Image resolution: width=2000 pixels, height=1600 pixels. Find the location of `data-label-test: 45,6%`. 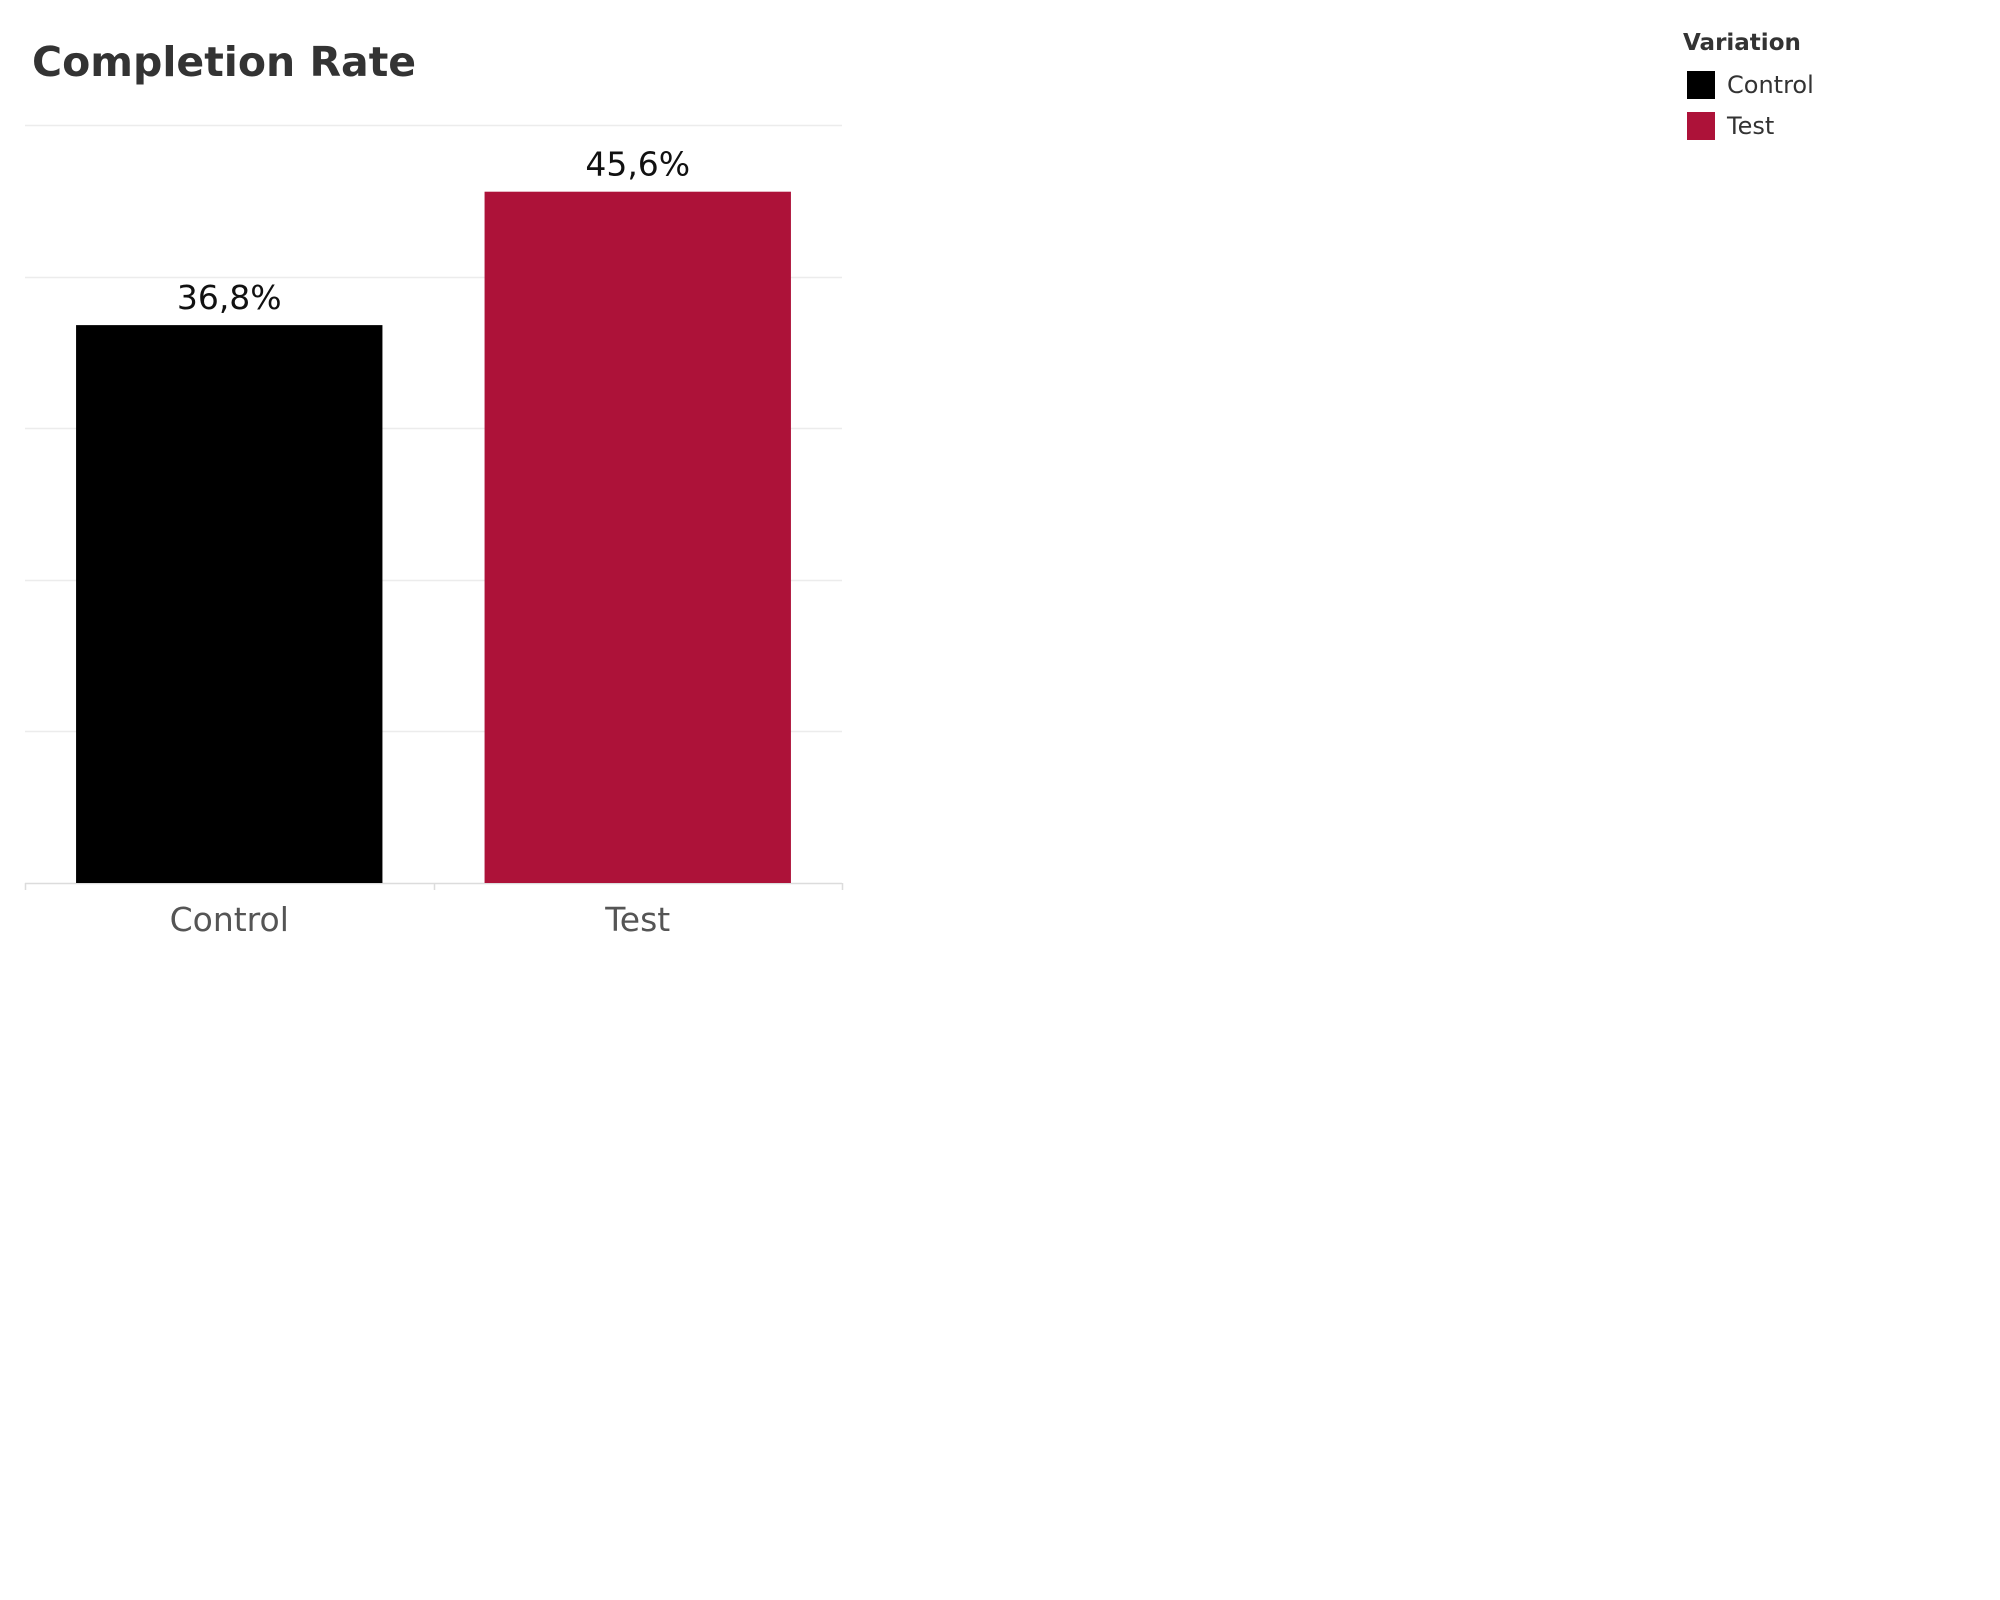

data-label-test: 45,6% is located at coordinates (637, 164).